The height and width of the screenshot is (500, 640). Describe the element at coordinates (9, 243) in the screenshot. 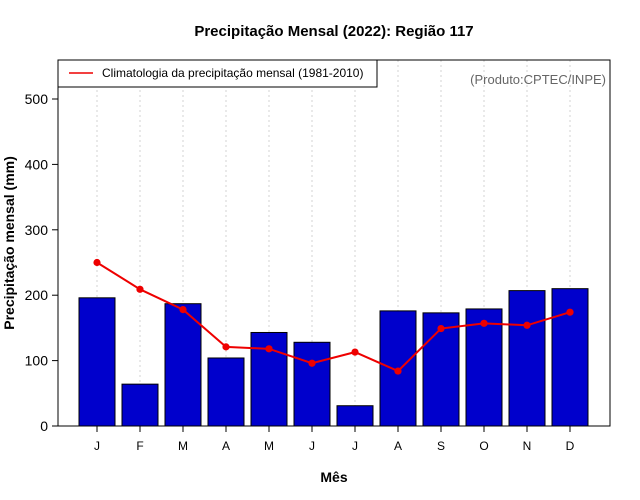

I see `y-axis-label: Precipitação mensal (mm)` at that location.